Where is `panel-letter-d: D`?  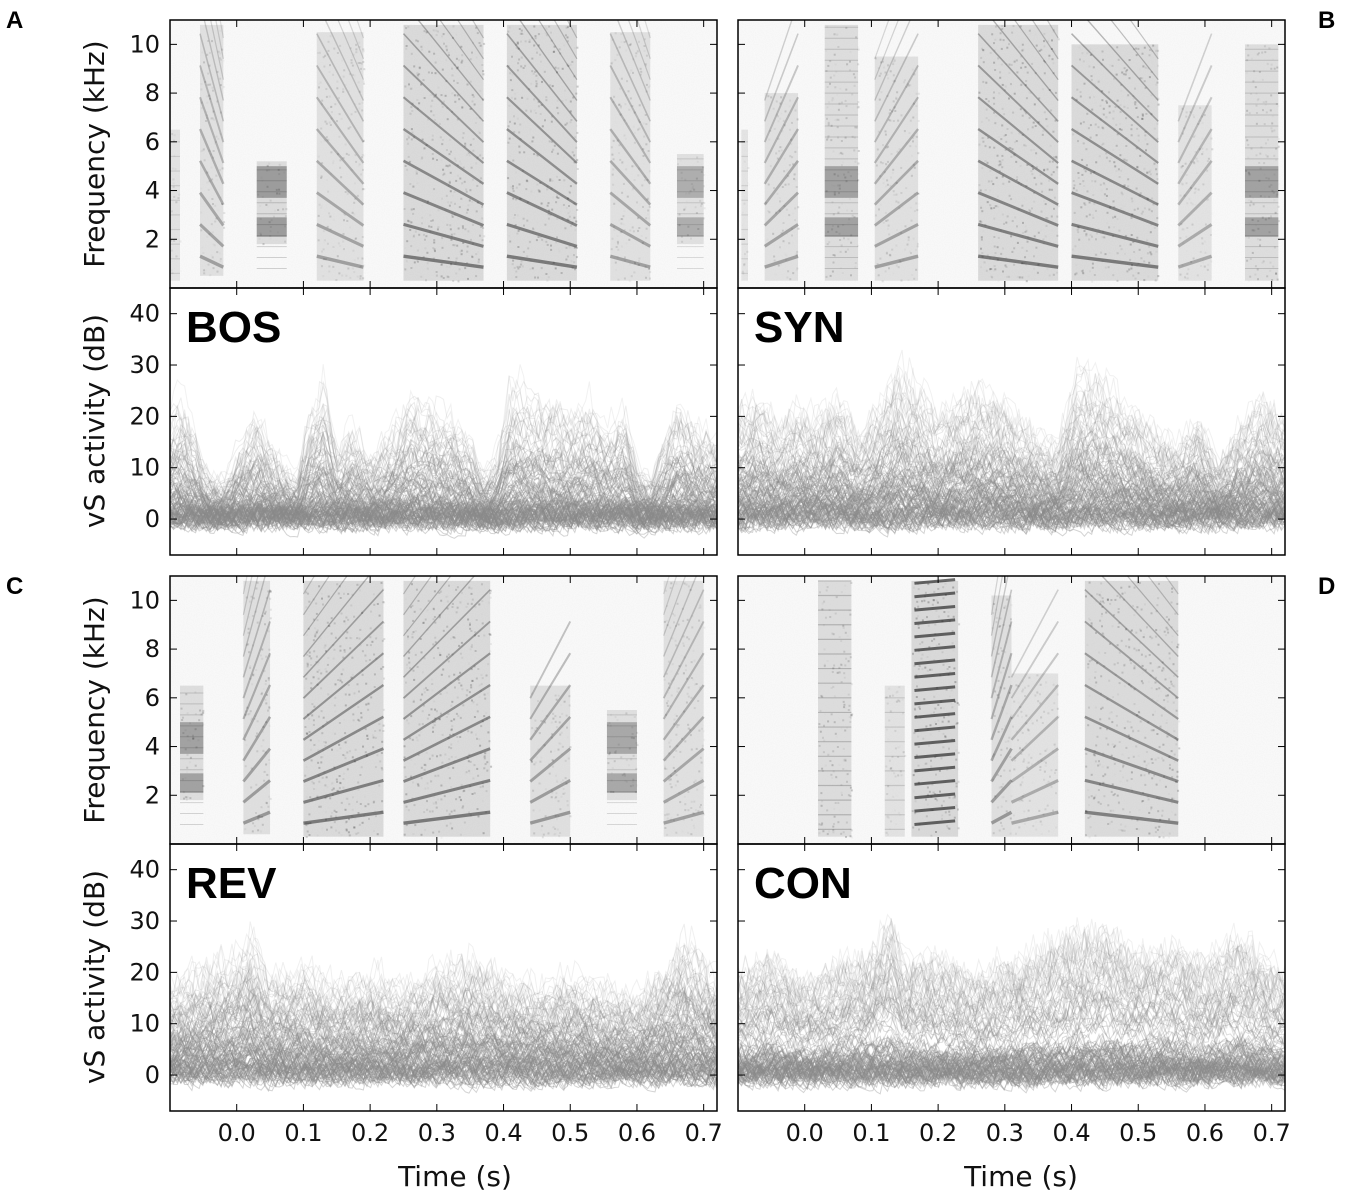 panel-letter-d: D is located at coordinates (1326, 586).